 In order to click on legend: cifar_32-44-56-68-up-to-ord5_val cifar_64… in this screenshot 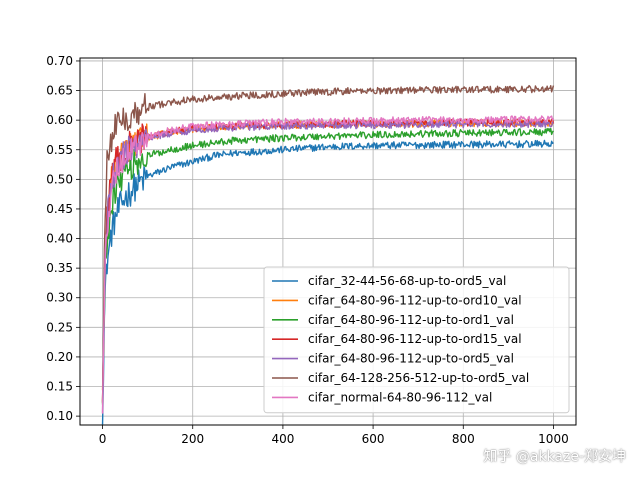, I will do `click(416, 340)`.